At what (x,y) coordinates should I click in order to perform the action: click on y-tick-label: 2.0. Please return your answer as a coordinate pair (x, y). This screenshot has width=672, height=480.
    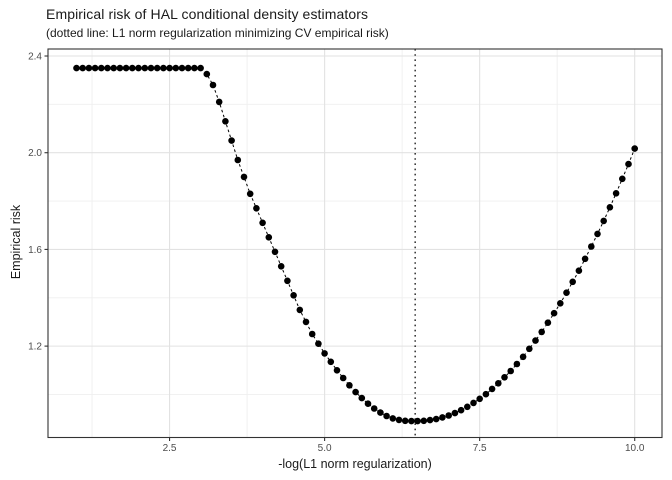
    Looking at the image, I should click on (35, 153).